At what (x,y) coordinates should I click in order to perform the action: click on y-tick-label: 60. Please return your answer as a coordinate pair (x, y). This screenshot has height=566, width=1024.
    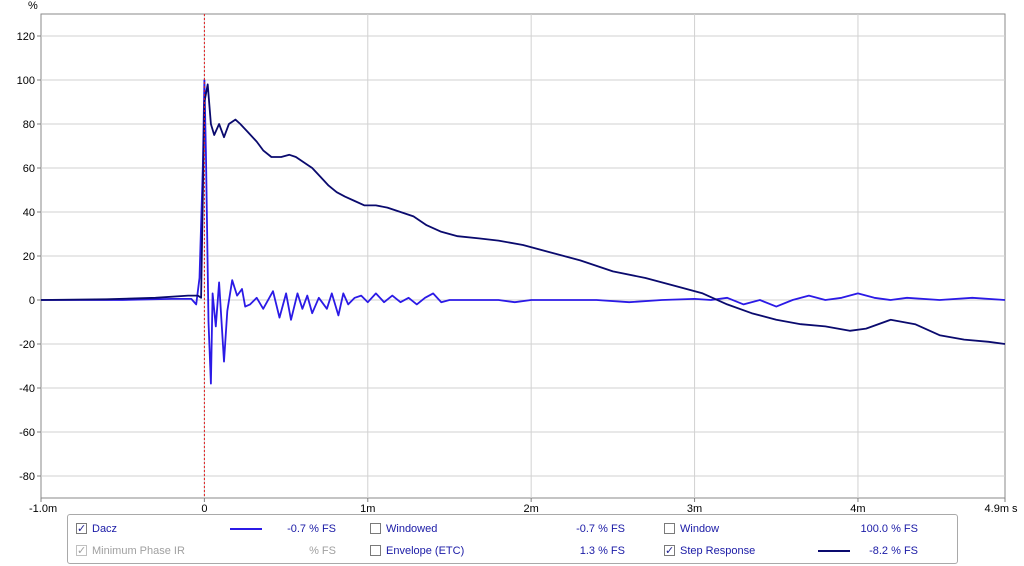
    Looking at the image, I should click on (29, 169).